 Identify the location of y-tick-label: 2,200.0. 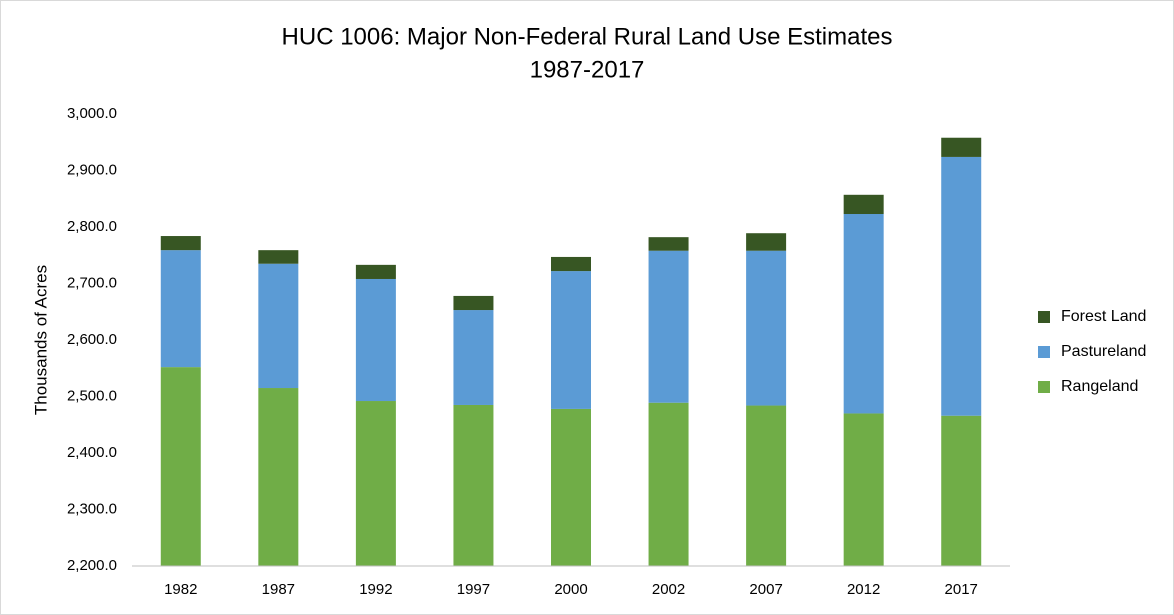
(92, 565).